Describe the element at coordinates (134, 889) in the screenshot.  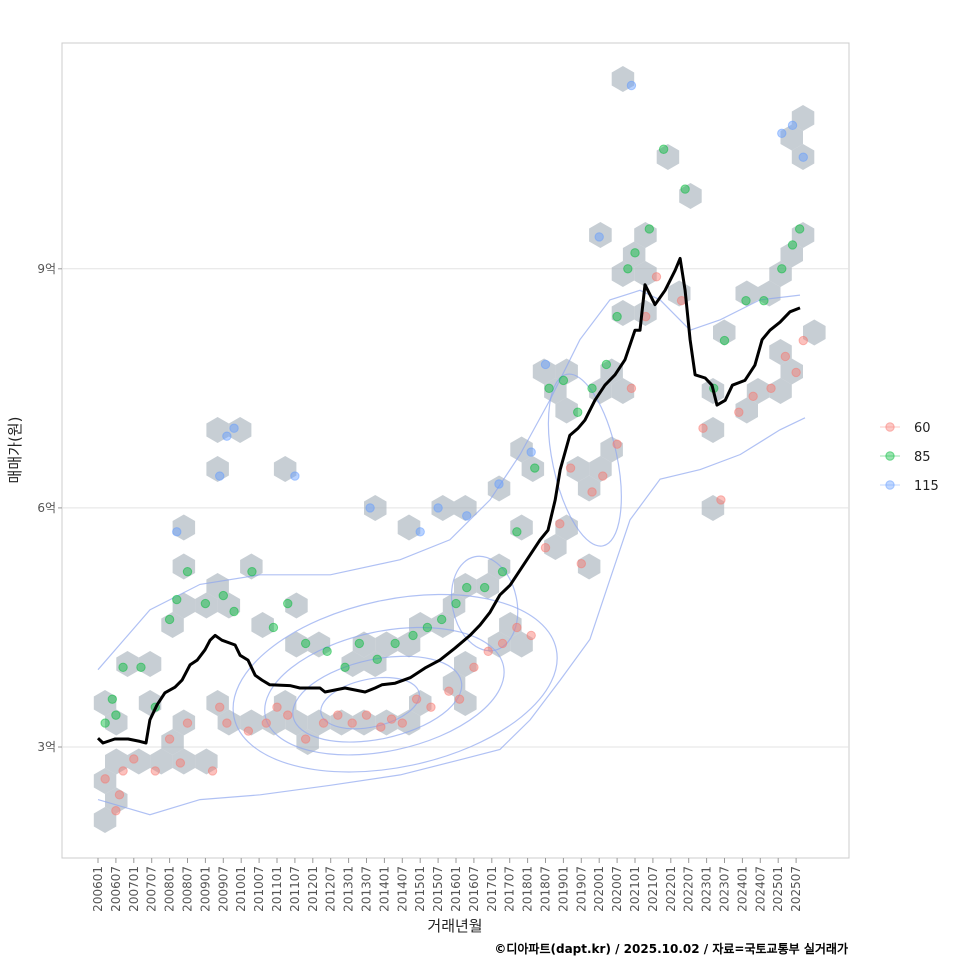
I see `x-tick-label: 200701` at that location.